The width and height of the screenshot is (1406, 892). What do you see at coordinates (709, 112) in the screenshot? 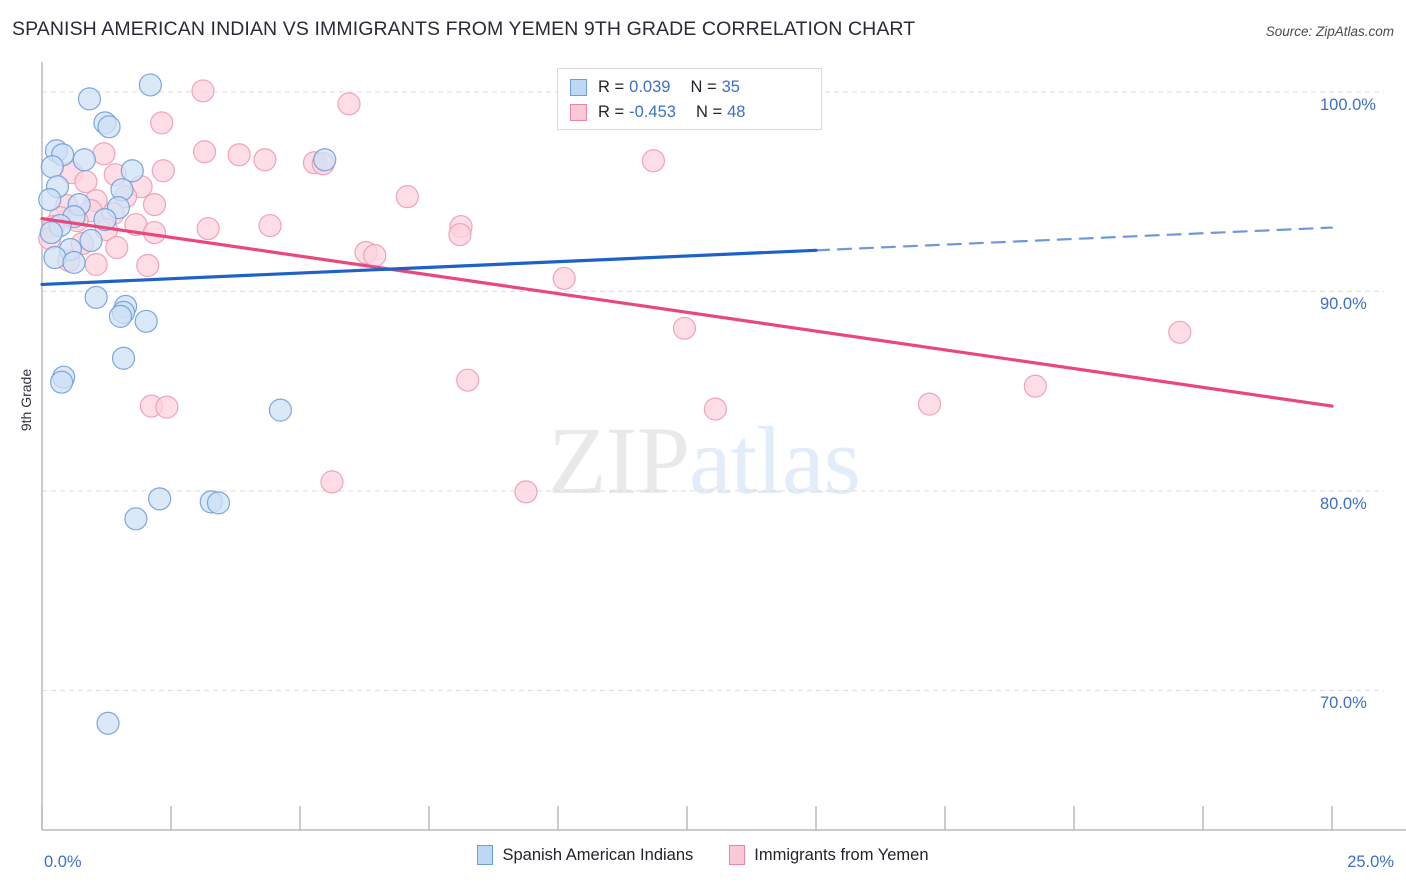
I see `n-label-pink: N =` at bounding box center [709, 112].